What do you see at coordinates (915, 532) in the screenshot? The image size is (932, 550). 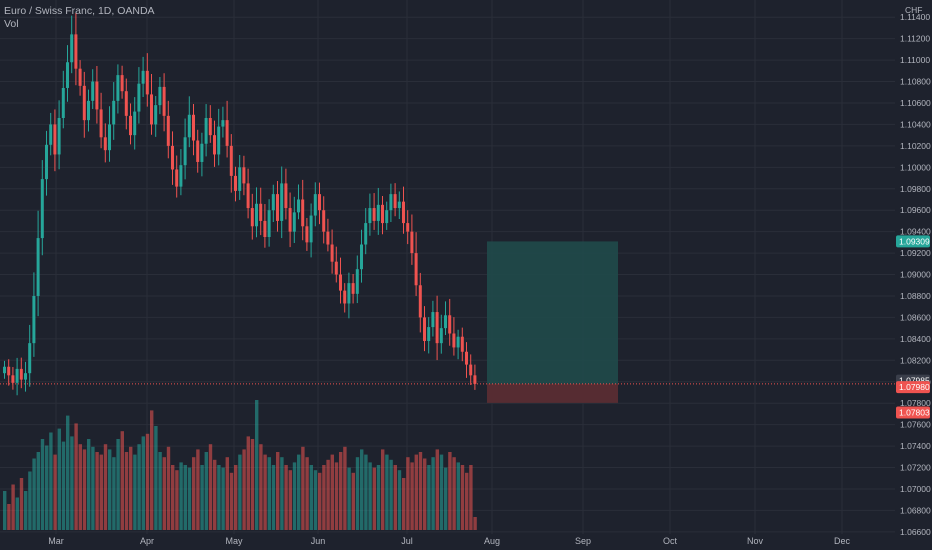 I see `price-tick: 1.06600` at bounding box center [915, 532].